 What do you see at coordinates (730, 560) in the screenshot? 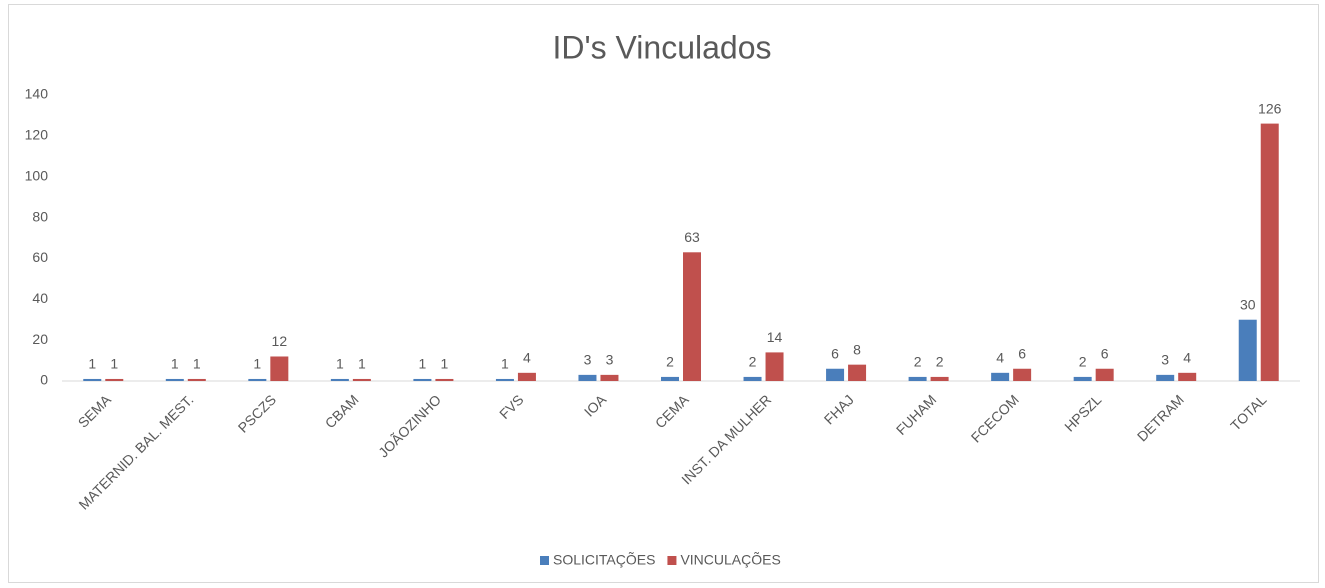
I see `legend-label: VINCULAÇÕES` at bounding box center [730, 560].